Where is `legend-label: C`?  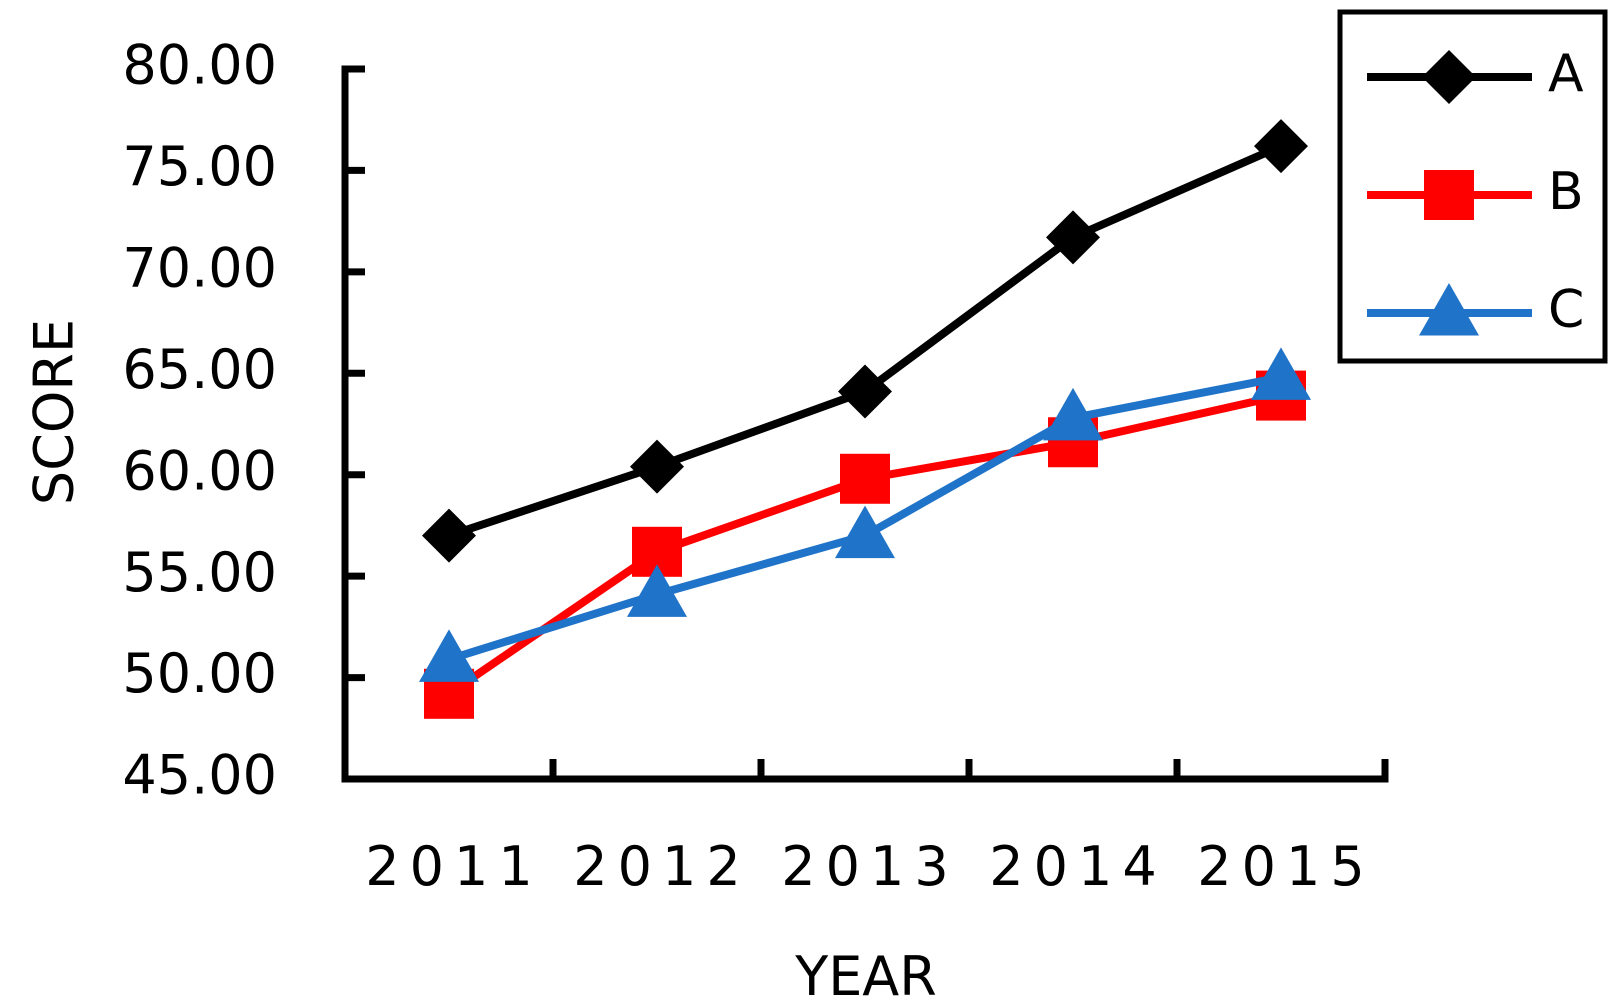 legend-label: C is located at coordinates (1566, 310).